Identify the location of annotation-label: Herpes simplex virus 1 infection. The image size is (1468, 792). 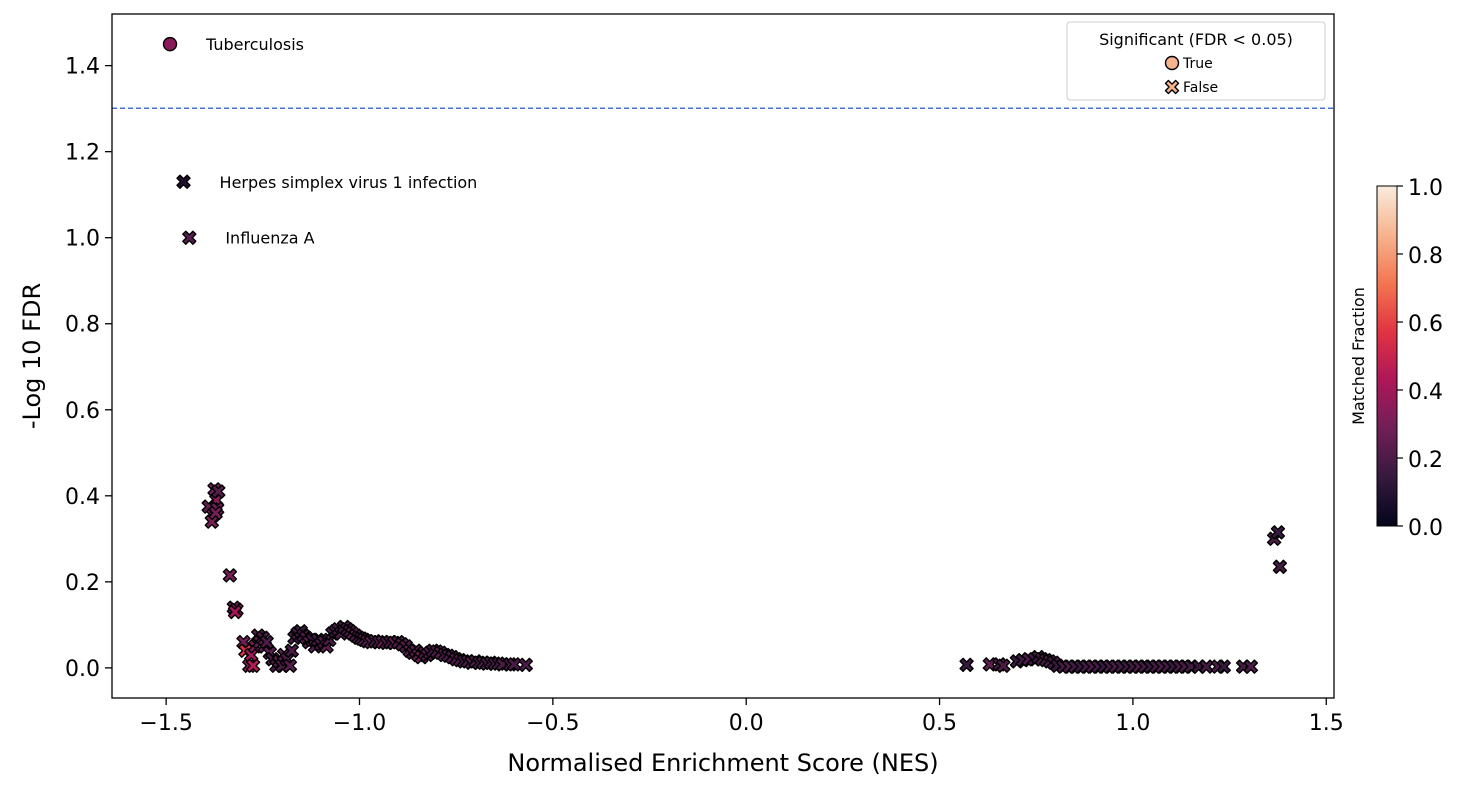
(349, 182).